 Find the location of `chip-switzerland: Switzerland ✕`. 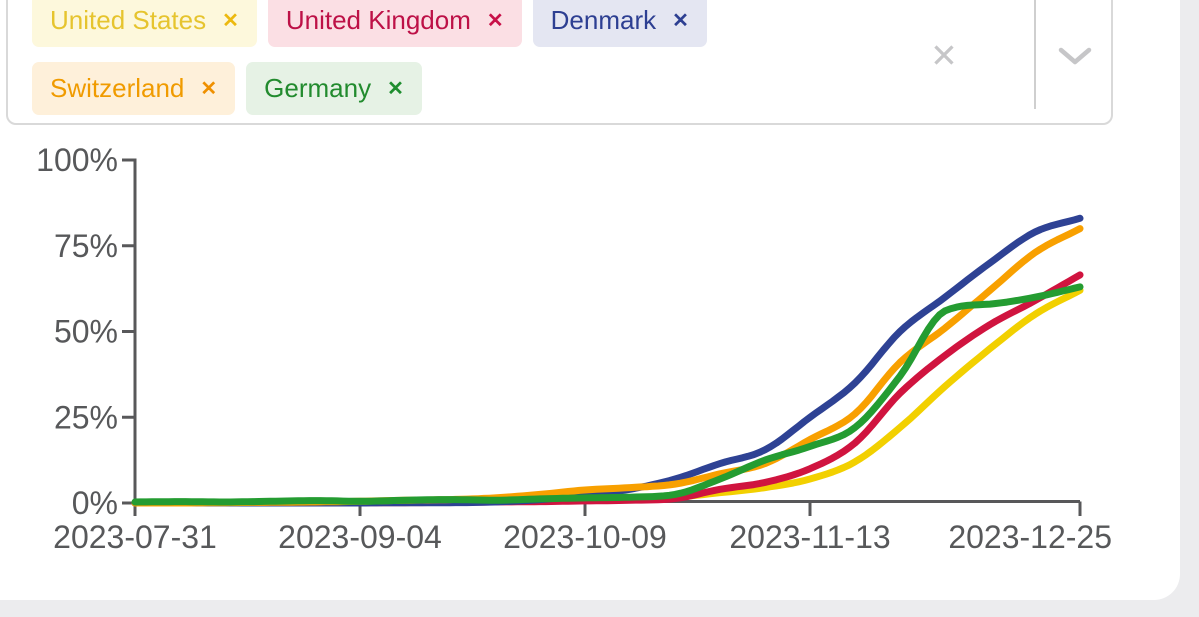

chip-switzerland: Switzerland ✕ is located at coordinates (134, 88).